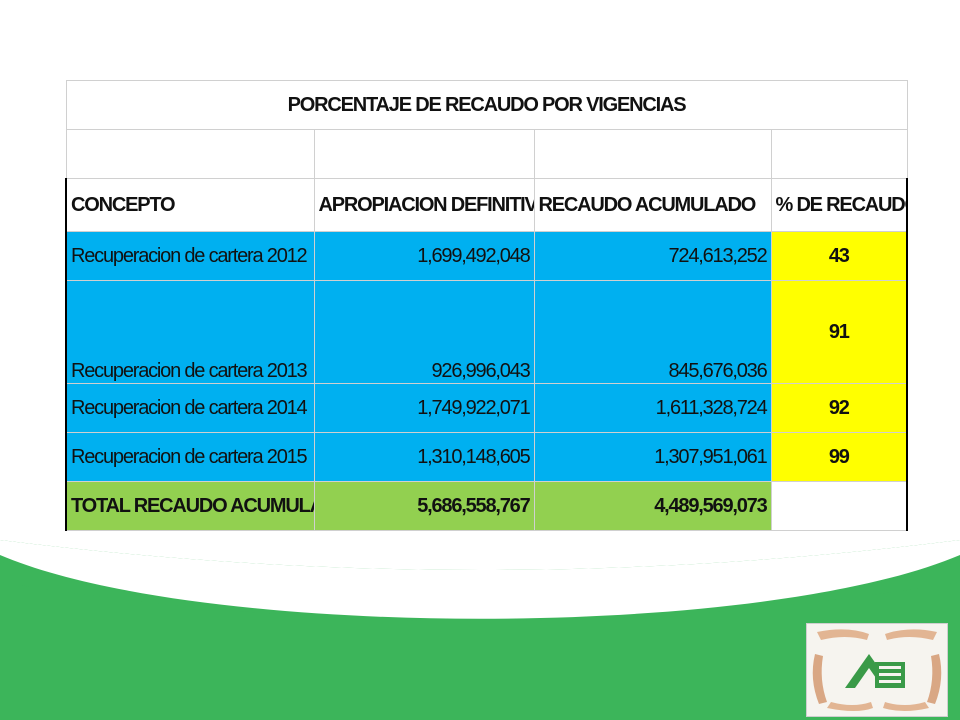  What do you see at coordinates (839, 205) in the screenshot?
I see `header-porcentaje: % DE RECAUDO` at bounding box center [839, 205].